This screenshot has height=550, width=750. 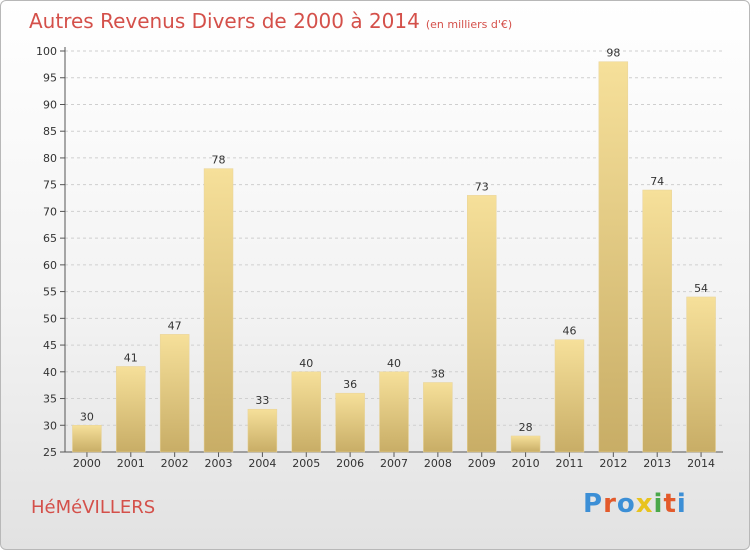 What do you see at coordinates (306, 463) in the screenshot?
I see `x-tick-label: 2005` at bounding box center [306, 463].